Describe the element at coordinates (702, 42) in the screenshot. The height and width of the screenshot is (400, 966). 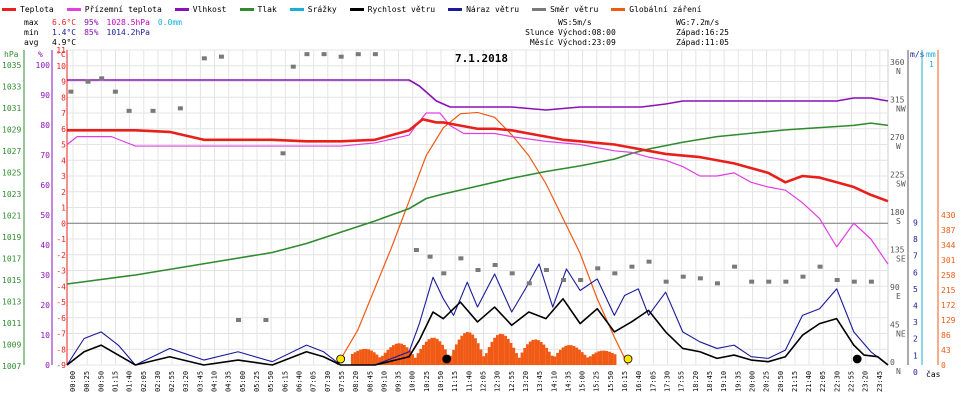
I see `moonset: Západ:11:05` at that location.